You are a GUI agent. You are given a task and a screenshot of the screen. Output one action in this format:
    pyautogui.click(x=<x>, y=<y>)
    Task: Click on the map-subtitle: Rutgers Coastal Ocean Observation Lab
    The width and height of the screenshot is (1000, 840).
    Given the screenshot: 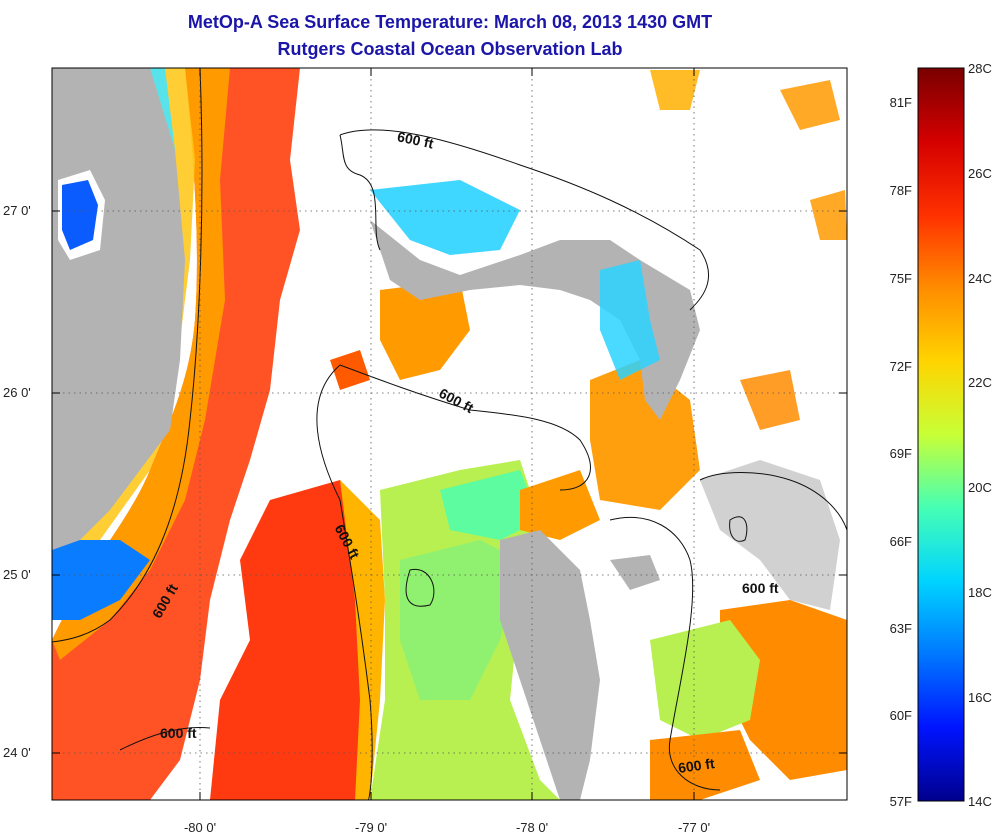 What is the action you would take?
    pyautogui.click(x=450, y=49)
    